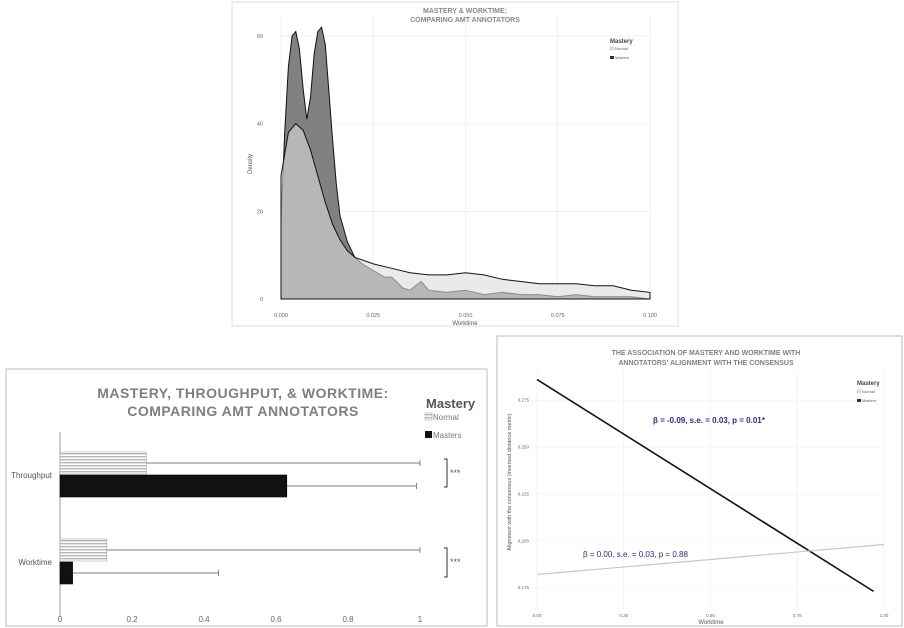 The height and width of the screenshot is (628, 904). I want to click on bar-x-tick-label: 1, so click(420, 619).